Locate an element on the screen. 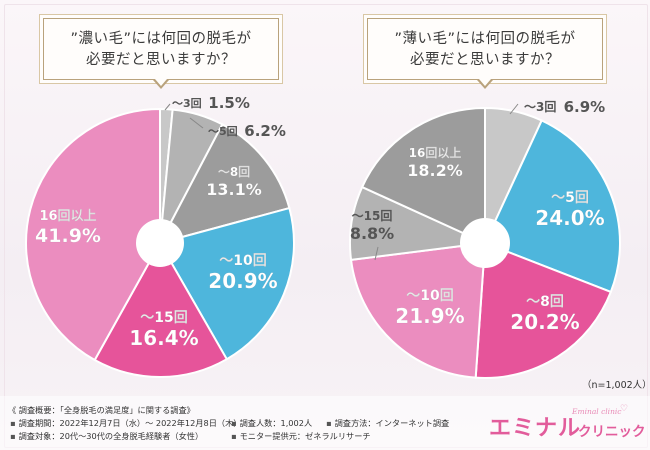 This screenshot has width=650, height=450. slice-value-label: 8.8% is located at coordinates (372, 233).